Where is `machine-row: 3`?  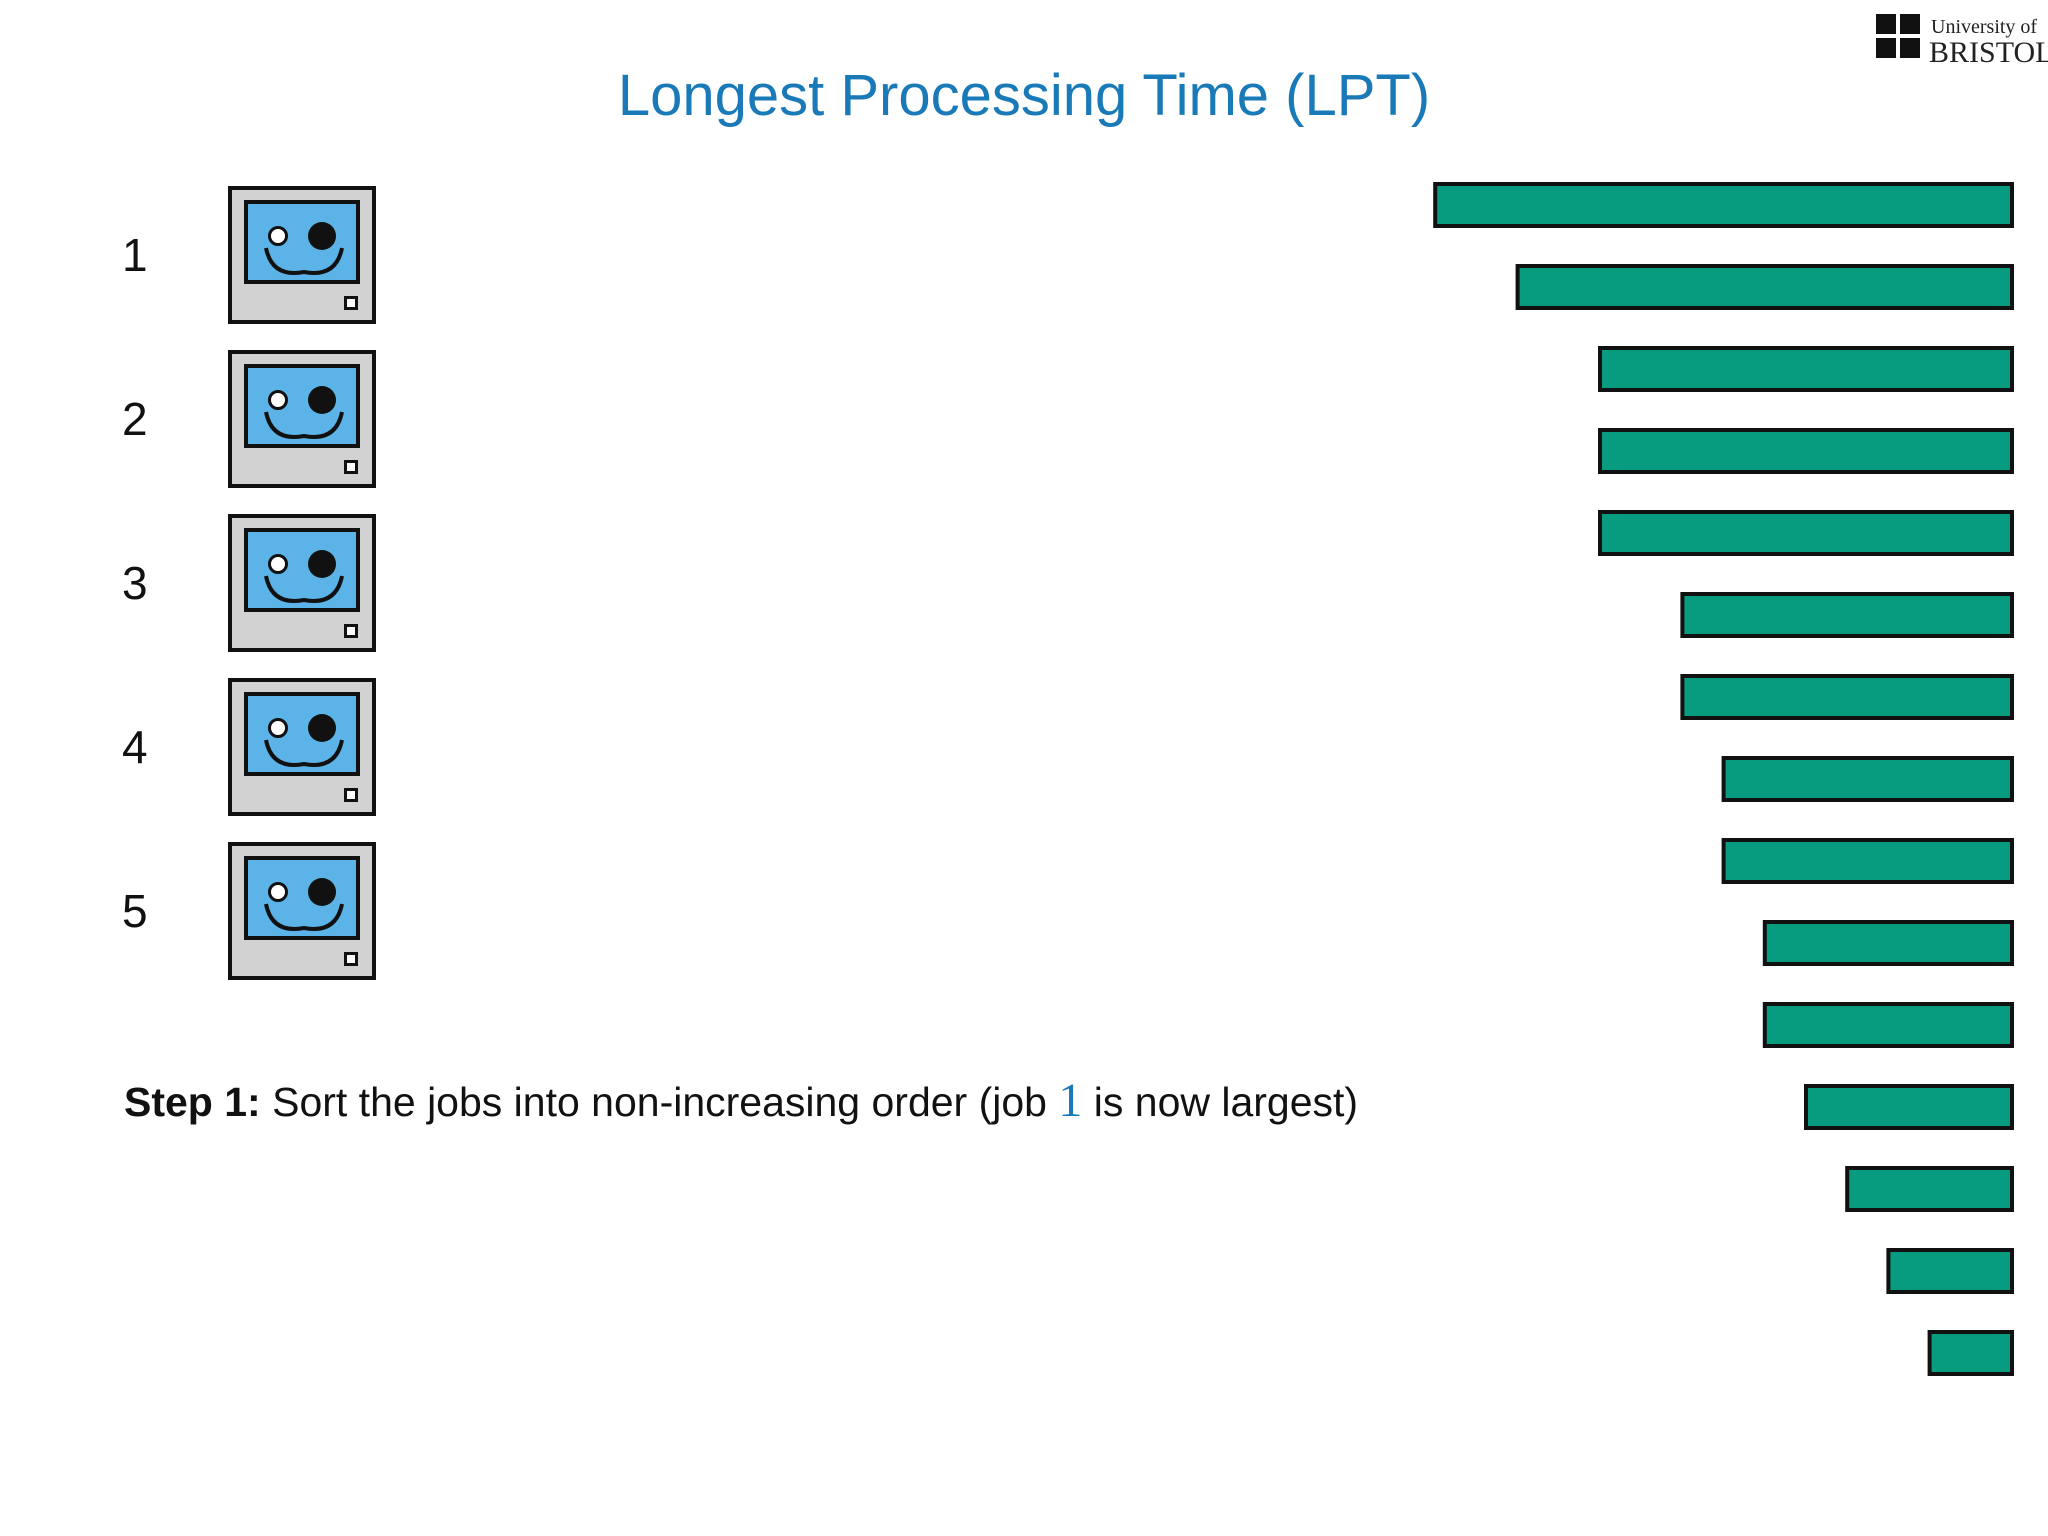
machine-row: 3 is located at coordinates (210, 584).